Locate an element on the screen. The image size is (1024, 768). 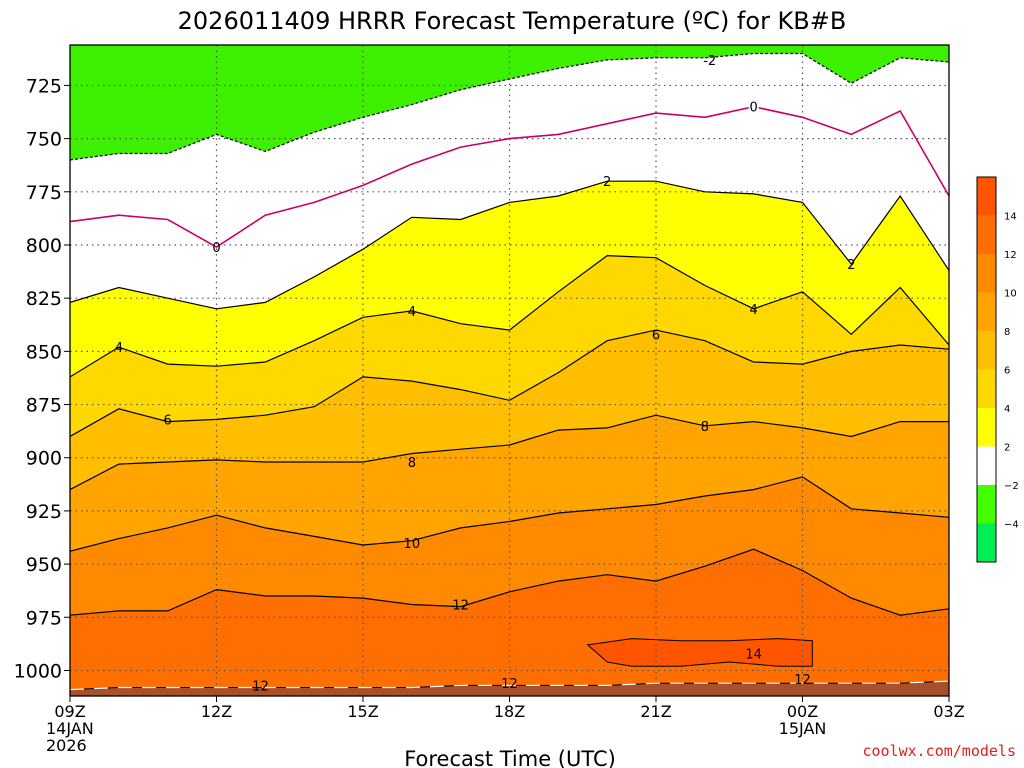
colorbar-band--6 is located at coordinates (986, 542).